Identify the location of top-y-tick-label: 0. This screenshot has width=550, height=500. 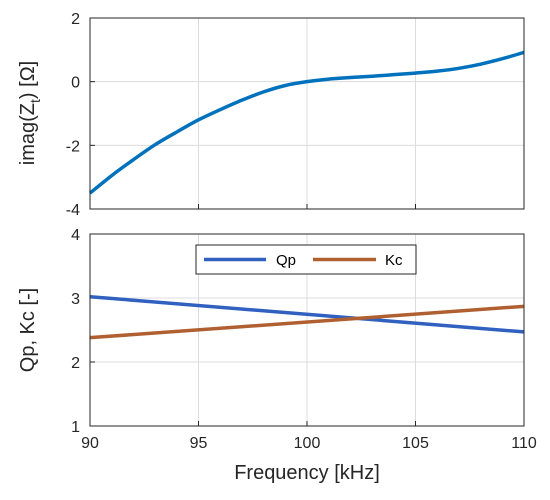
(75, 83).